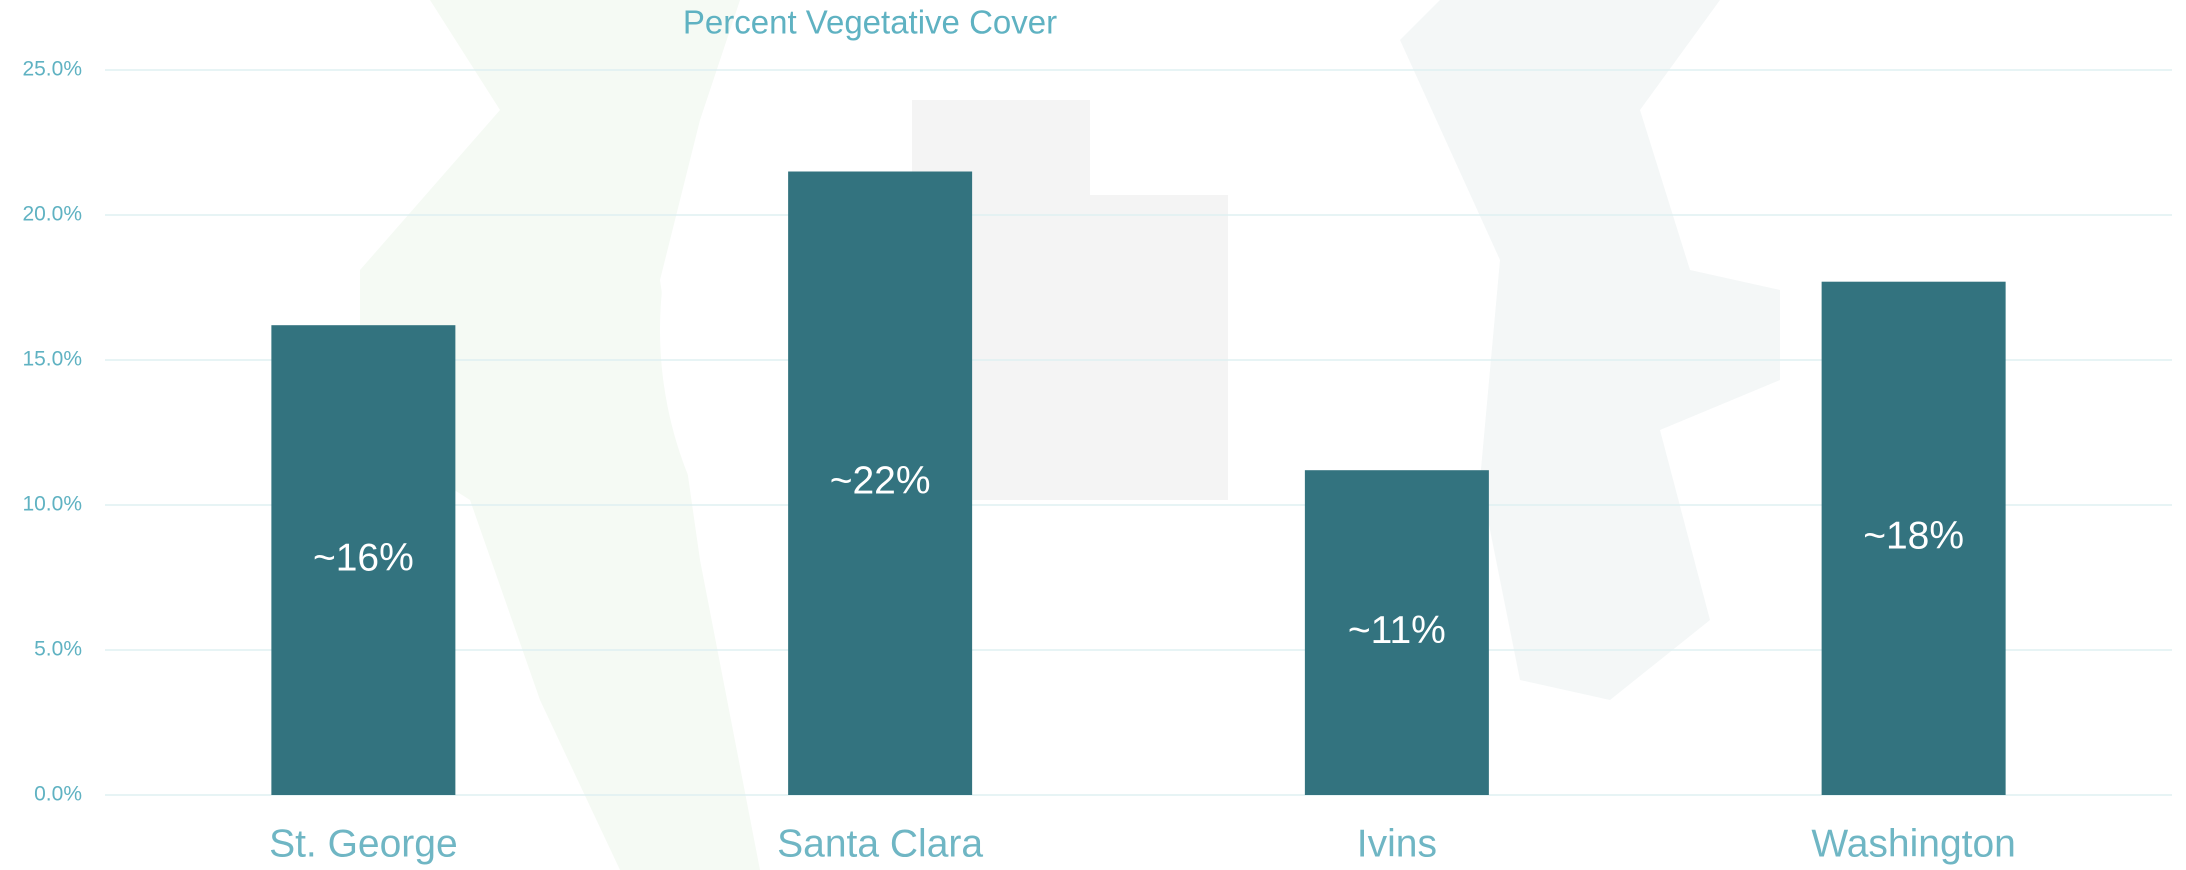 Image resolution: width=2186 pixels, height=870 pixels. What do you see at coordinates (52, 214) in the screenshot?
I see `y-tick-label: 20.0%` at bounding box center [52, 214].